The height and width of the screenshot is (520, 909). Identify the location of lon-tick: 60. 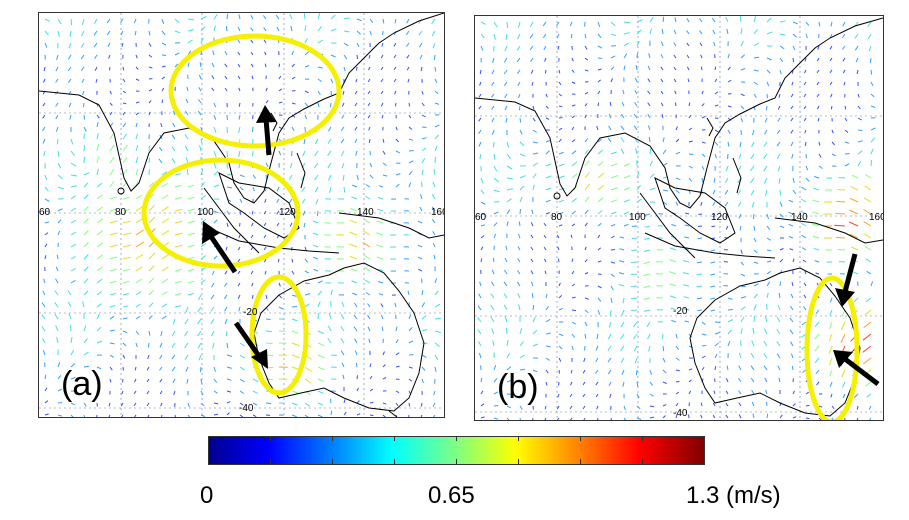
(45, 212).